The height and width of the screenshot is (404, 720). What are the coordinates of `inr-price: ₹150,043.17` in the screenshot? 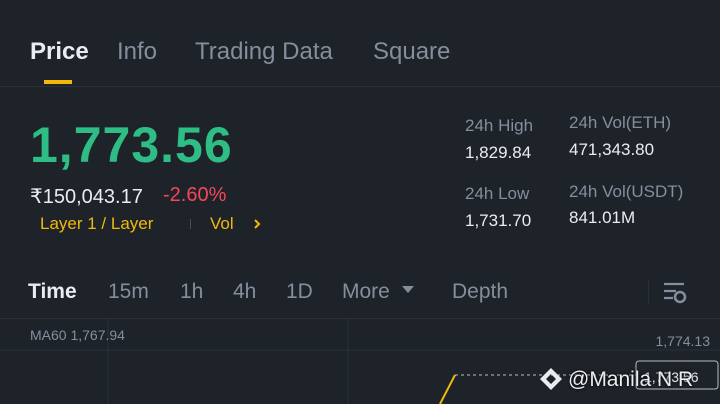 It's located at (86, 197).